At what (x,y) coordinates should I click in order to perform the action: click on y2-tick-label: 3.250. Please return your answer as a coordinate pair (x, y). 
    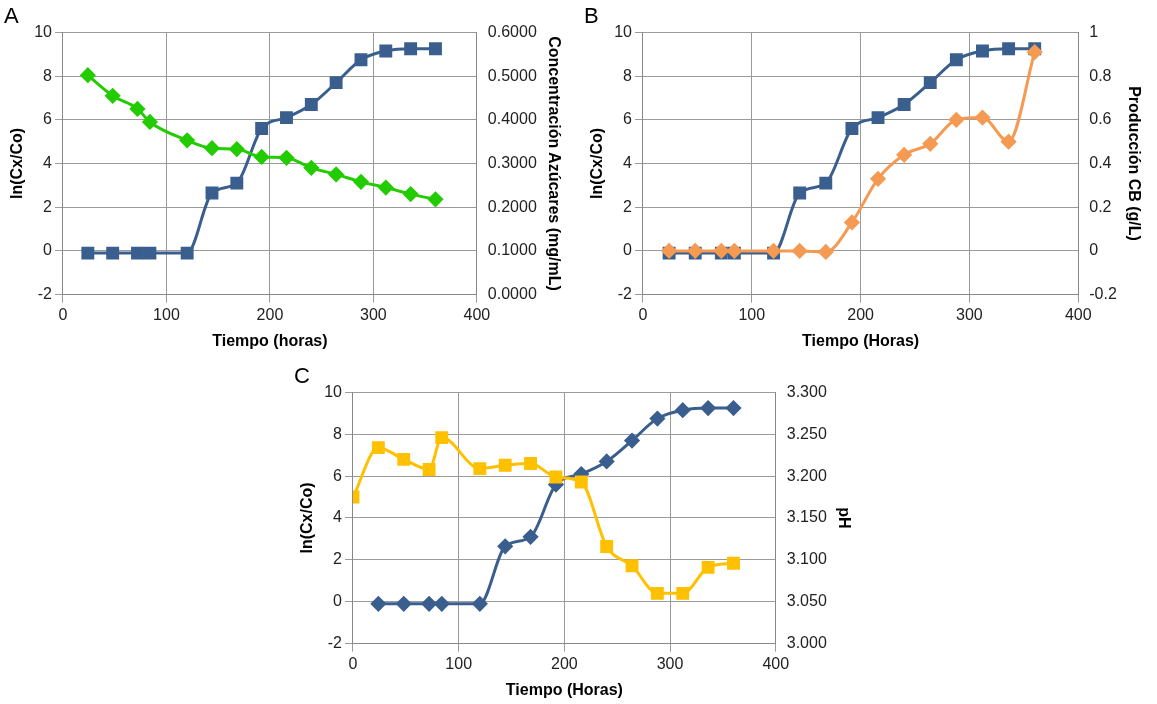
    Looking at the image, I should click on (806, 433).